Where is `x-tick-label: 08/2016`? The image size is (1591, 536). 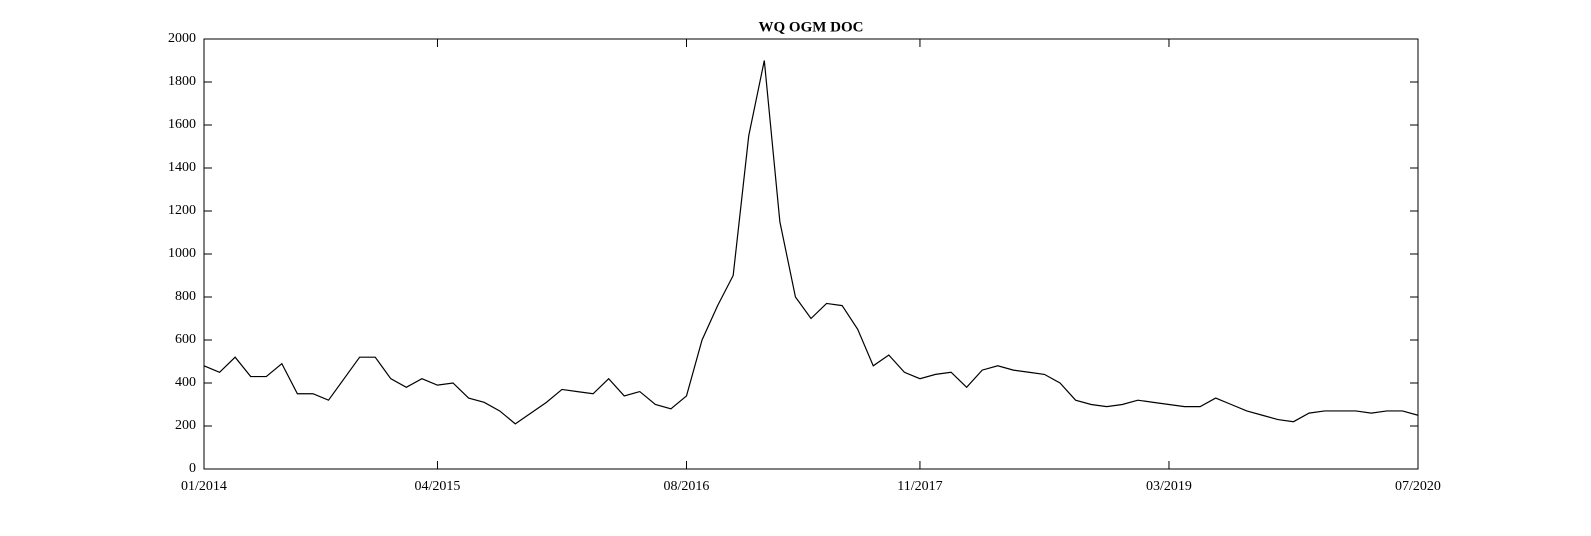
x-tick-label: 08/2016 is located at coordinates (687, 486).